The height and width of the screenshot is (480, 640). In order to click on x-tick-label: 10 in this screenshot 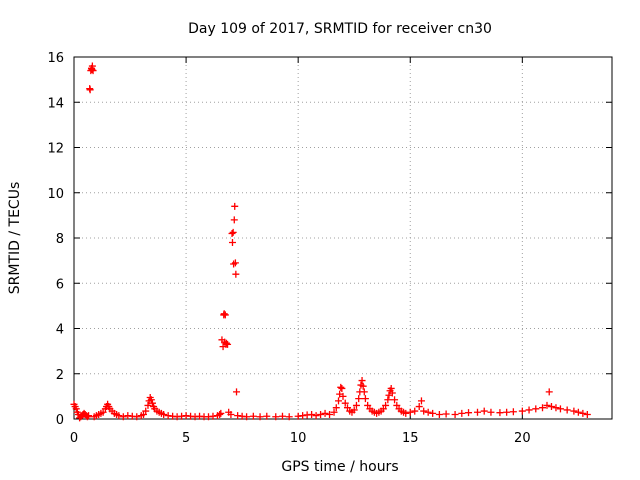, I will do `click(298, 438)`.